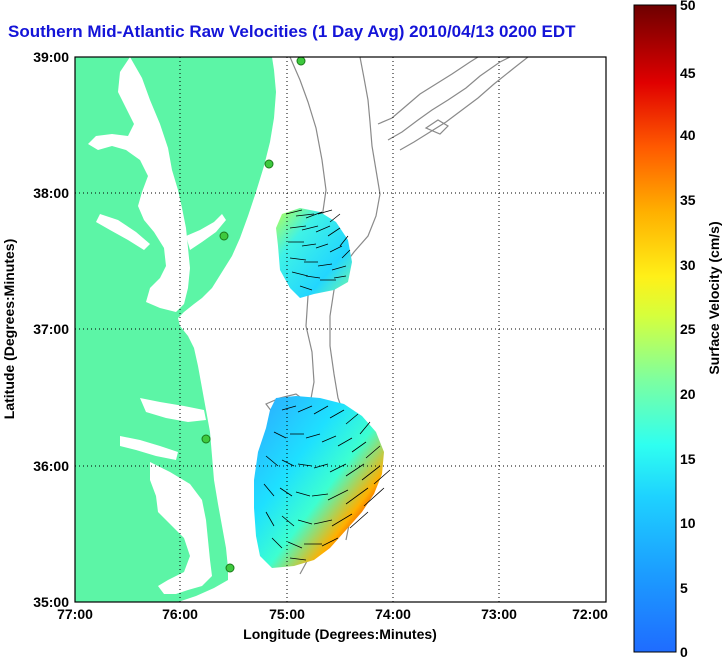 This screenshot has width=724, height=659. I want to click on colorbar-tick-label: 50, so click(688, 6).